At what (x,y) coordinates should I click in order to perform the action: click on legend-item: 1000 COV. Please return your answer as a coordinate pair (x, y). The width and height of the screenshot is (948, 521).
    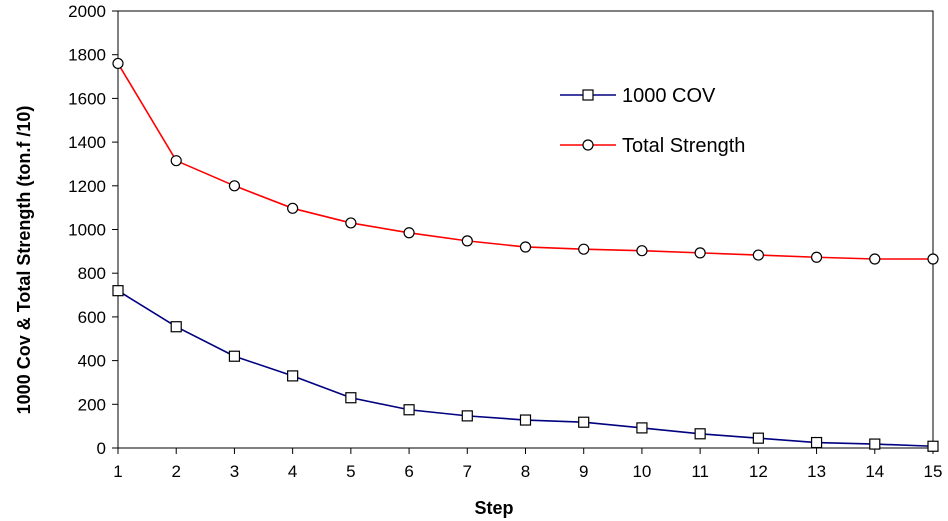
    Looking at the image, I should click on (638, 96).